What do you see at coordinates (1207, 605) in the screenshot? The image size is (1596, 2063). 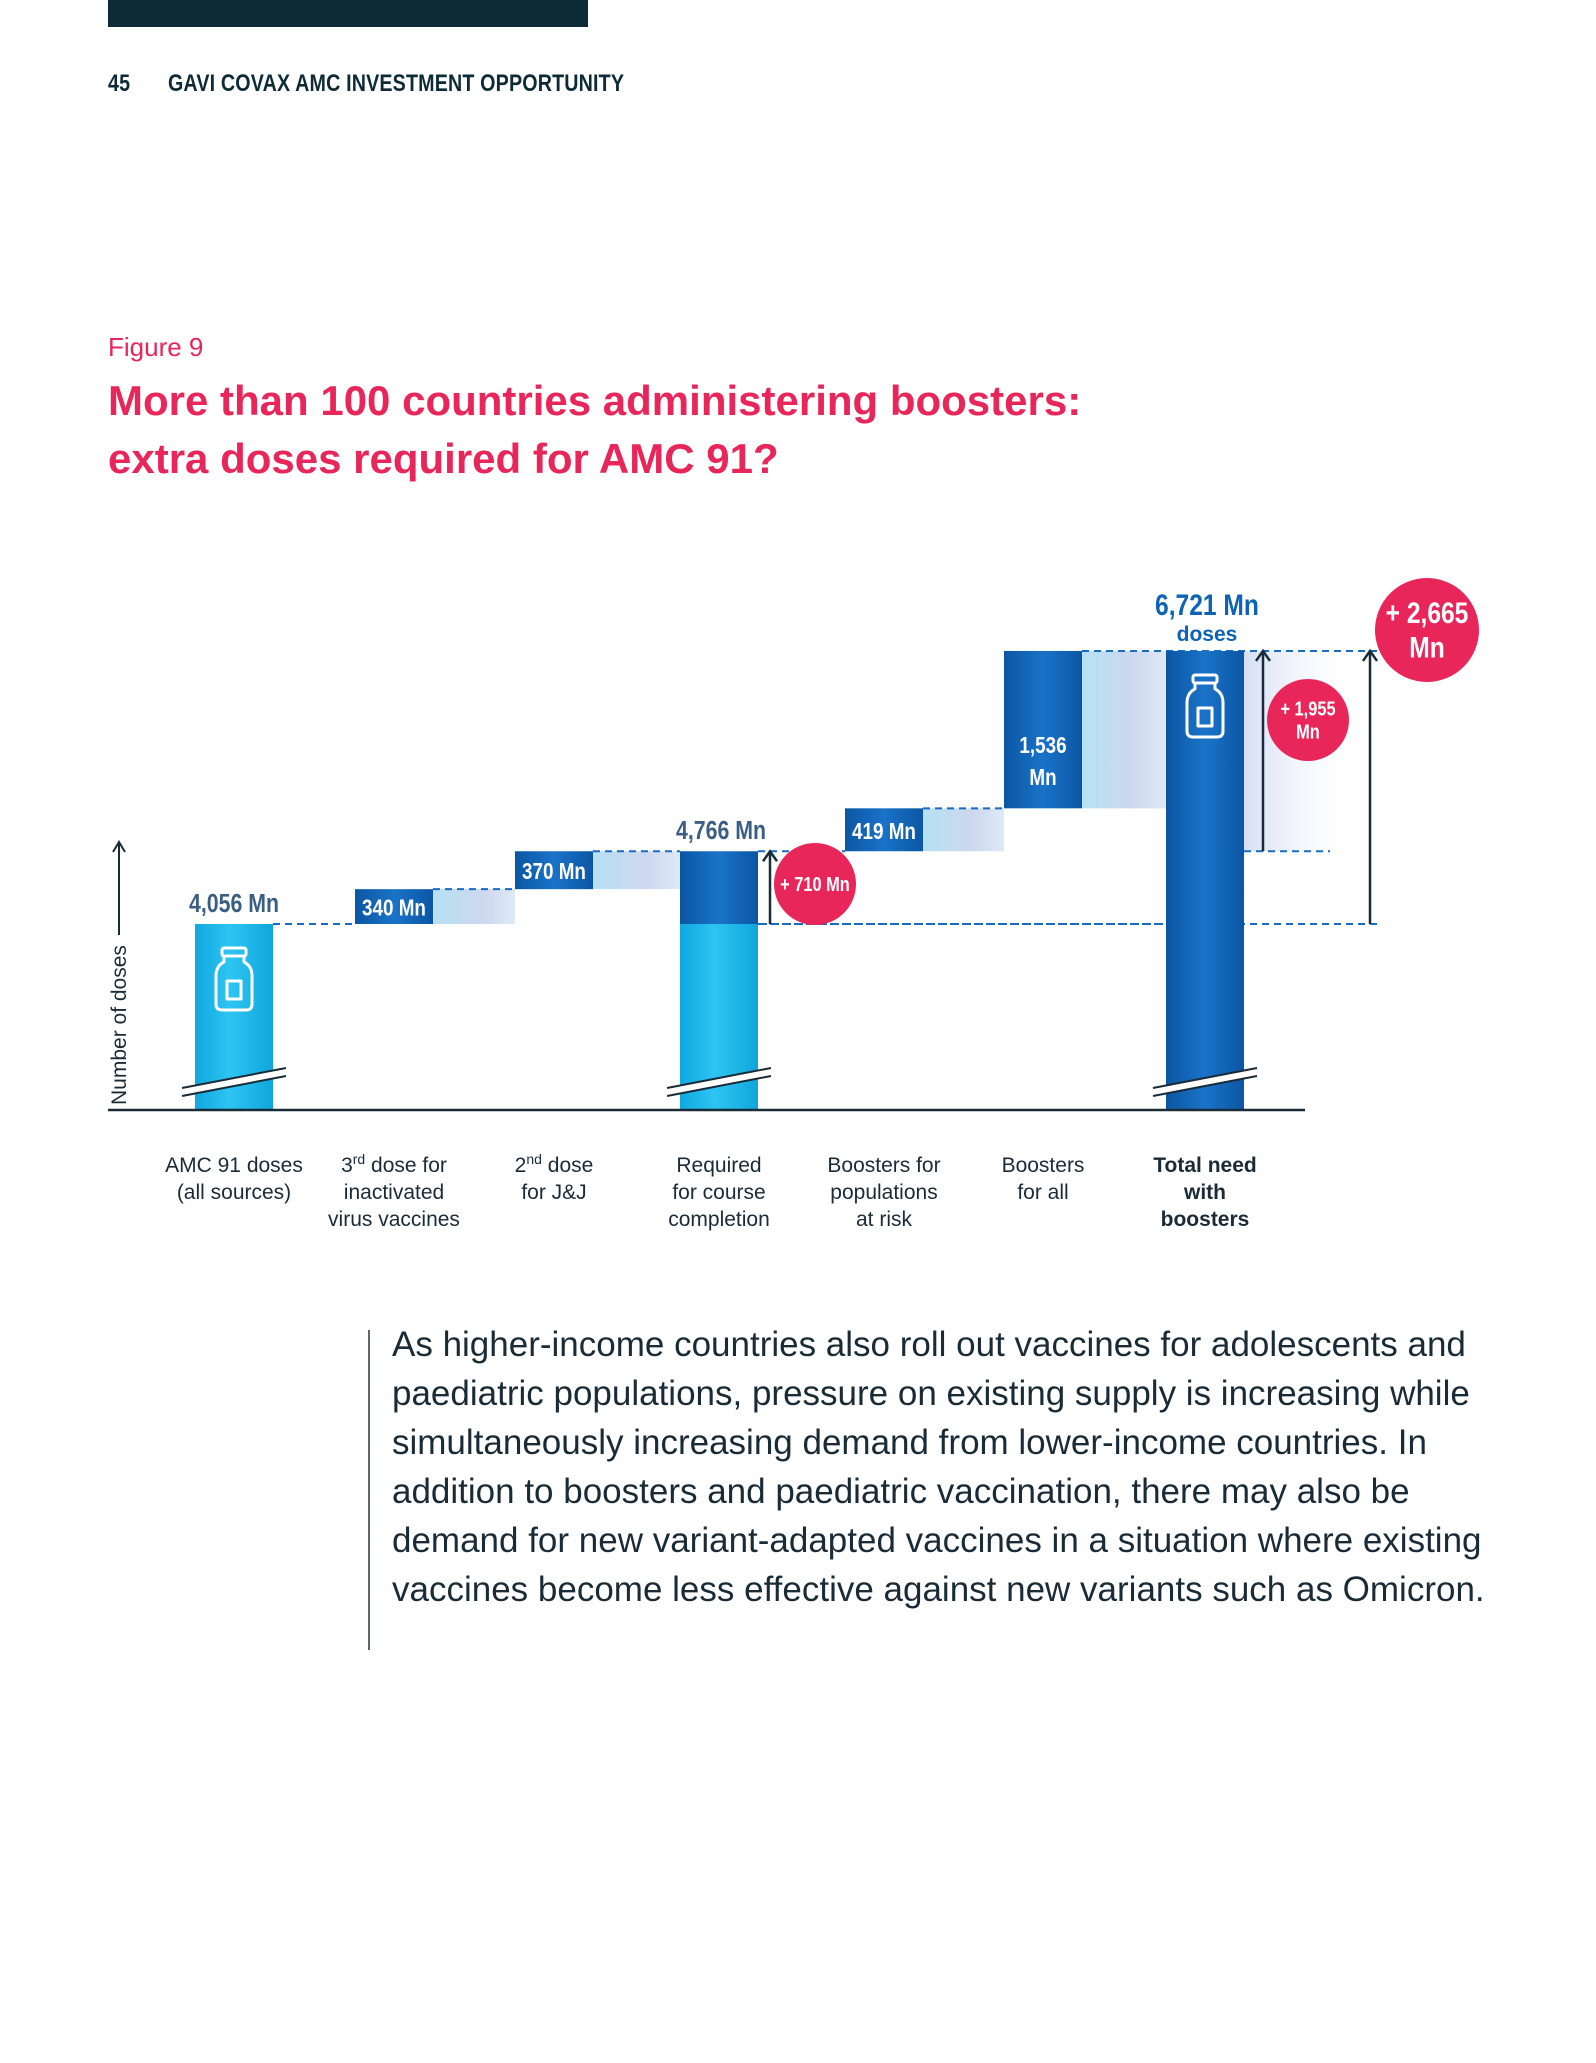 I see `label-total: 6,721 Mn` at bounding box center [1207, 605].